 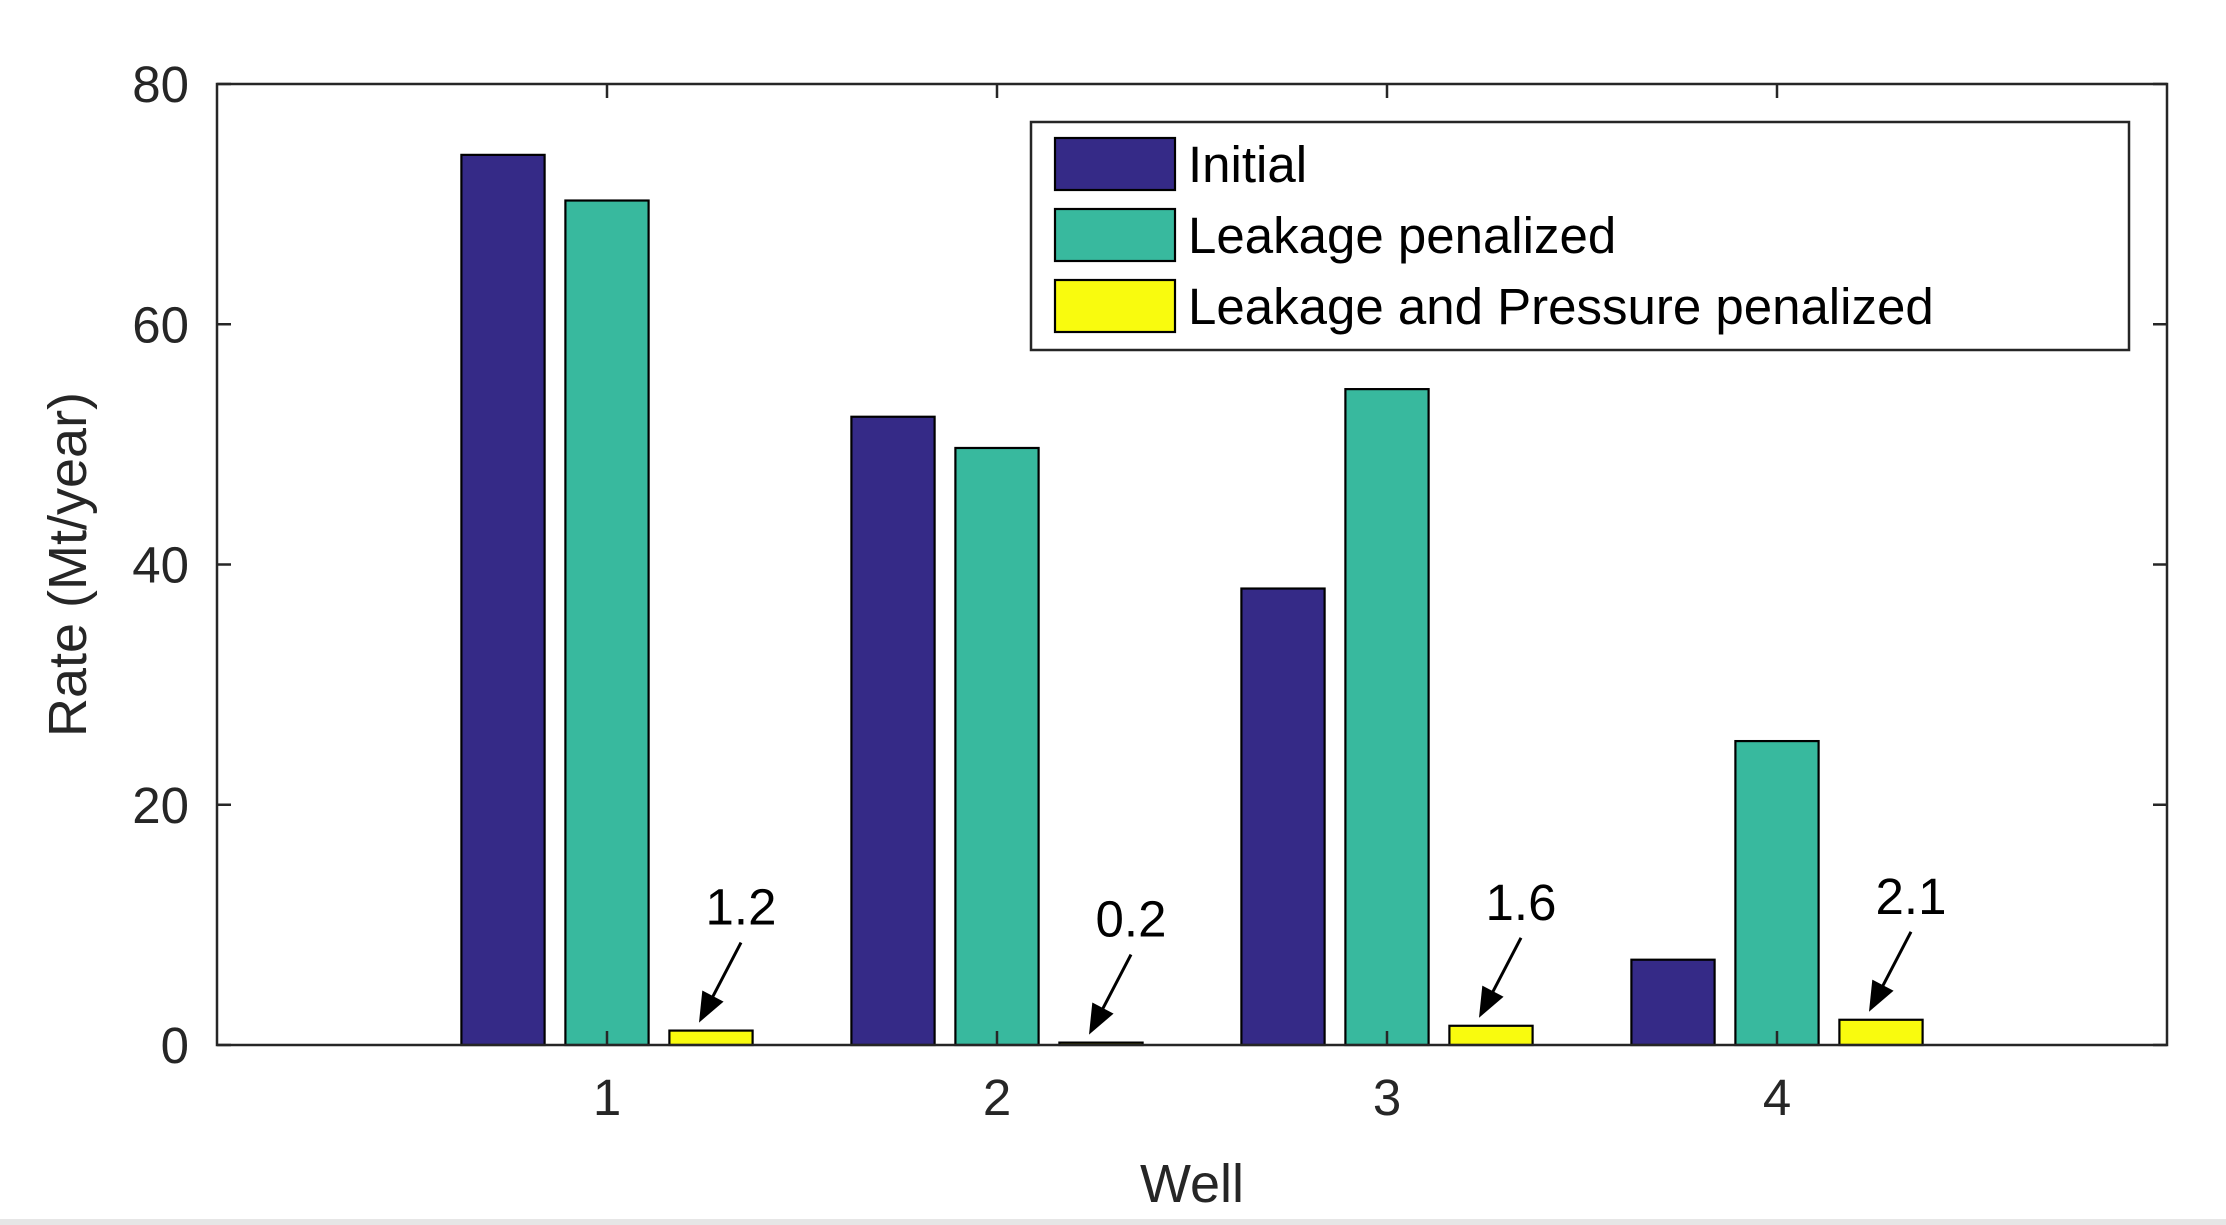 I want to click on annotation-label: 1.6, so click(x=1521, y=902).